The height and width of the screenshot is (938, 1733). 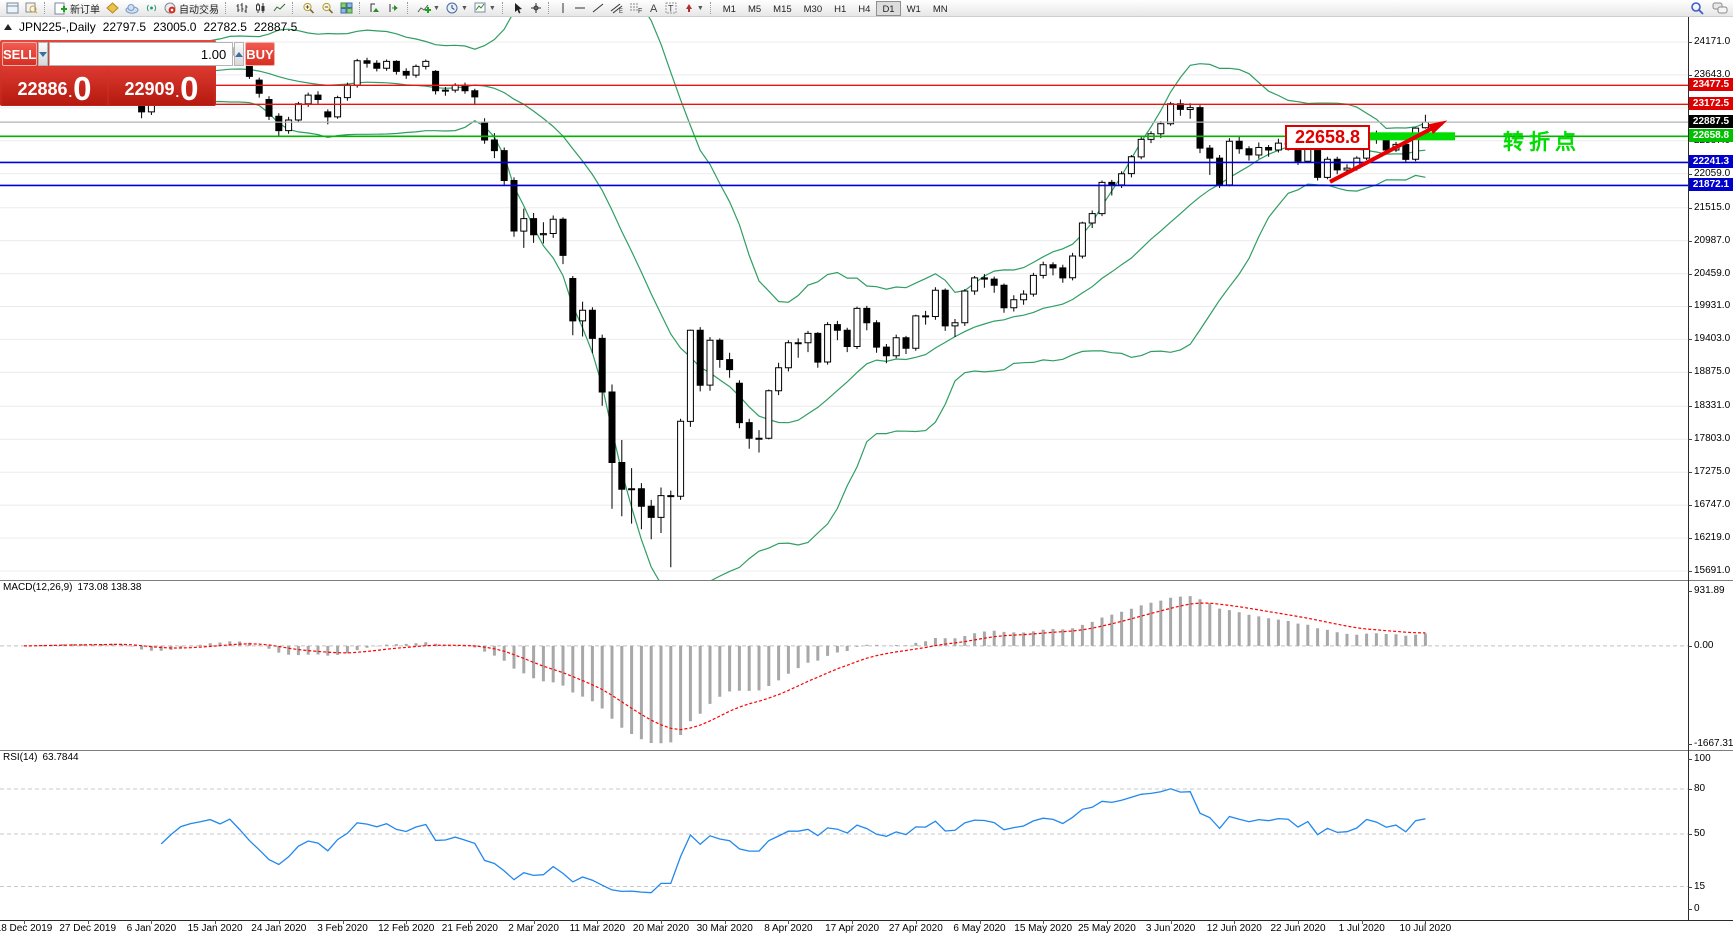 What do you see at coordinates (671, 8) in the screenshot?
I see `text-label-icon: T` at bounding box center [671, 8].